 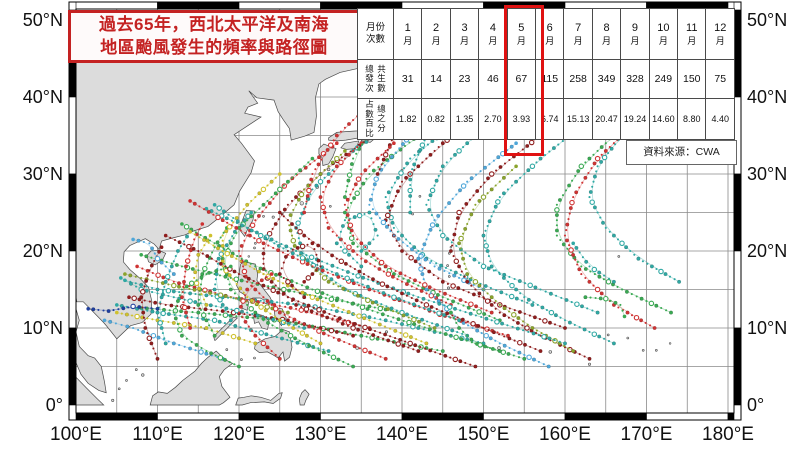 What do you see at coordinates (375, 34) in the screenshot?
I see `header-label-cell: 月份 次數` at bounding box center [375, 34].